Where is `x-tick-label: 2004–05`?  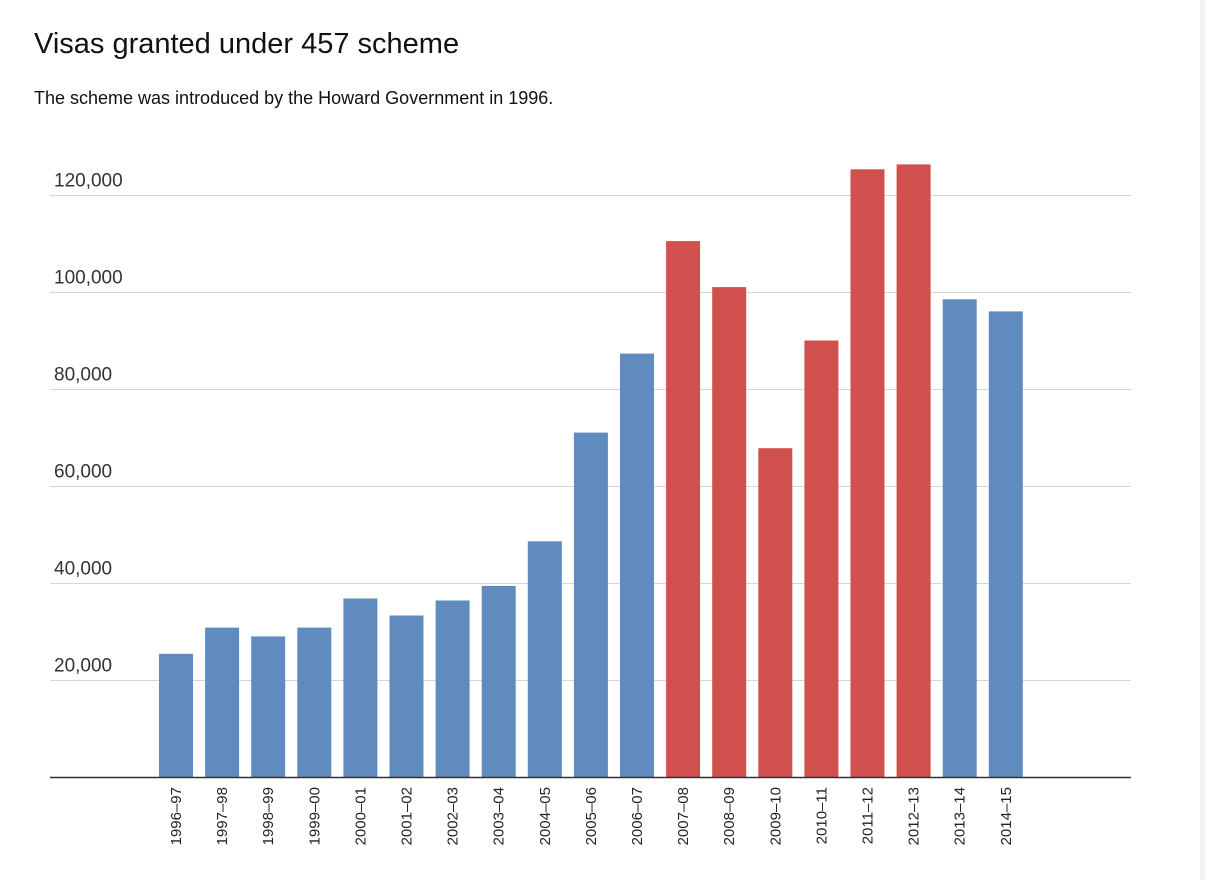
x-tick-label: 2004–05 is located at coordinates (545, 816).